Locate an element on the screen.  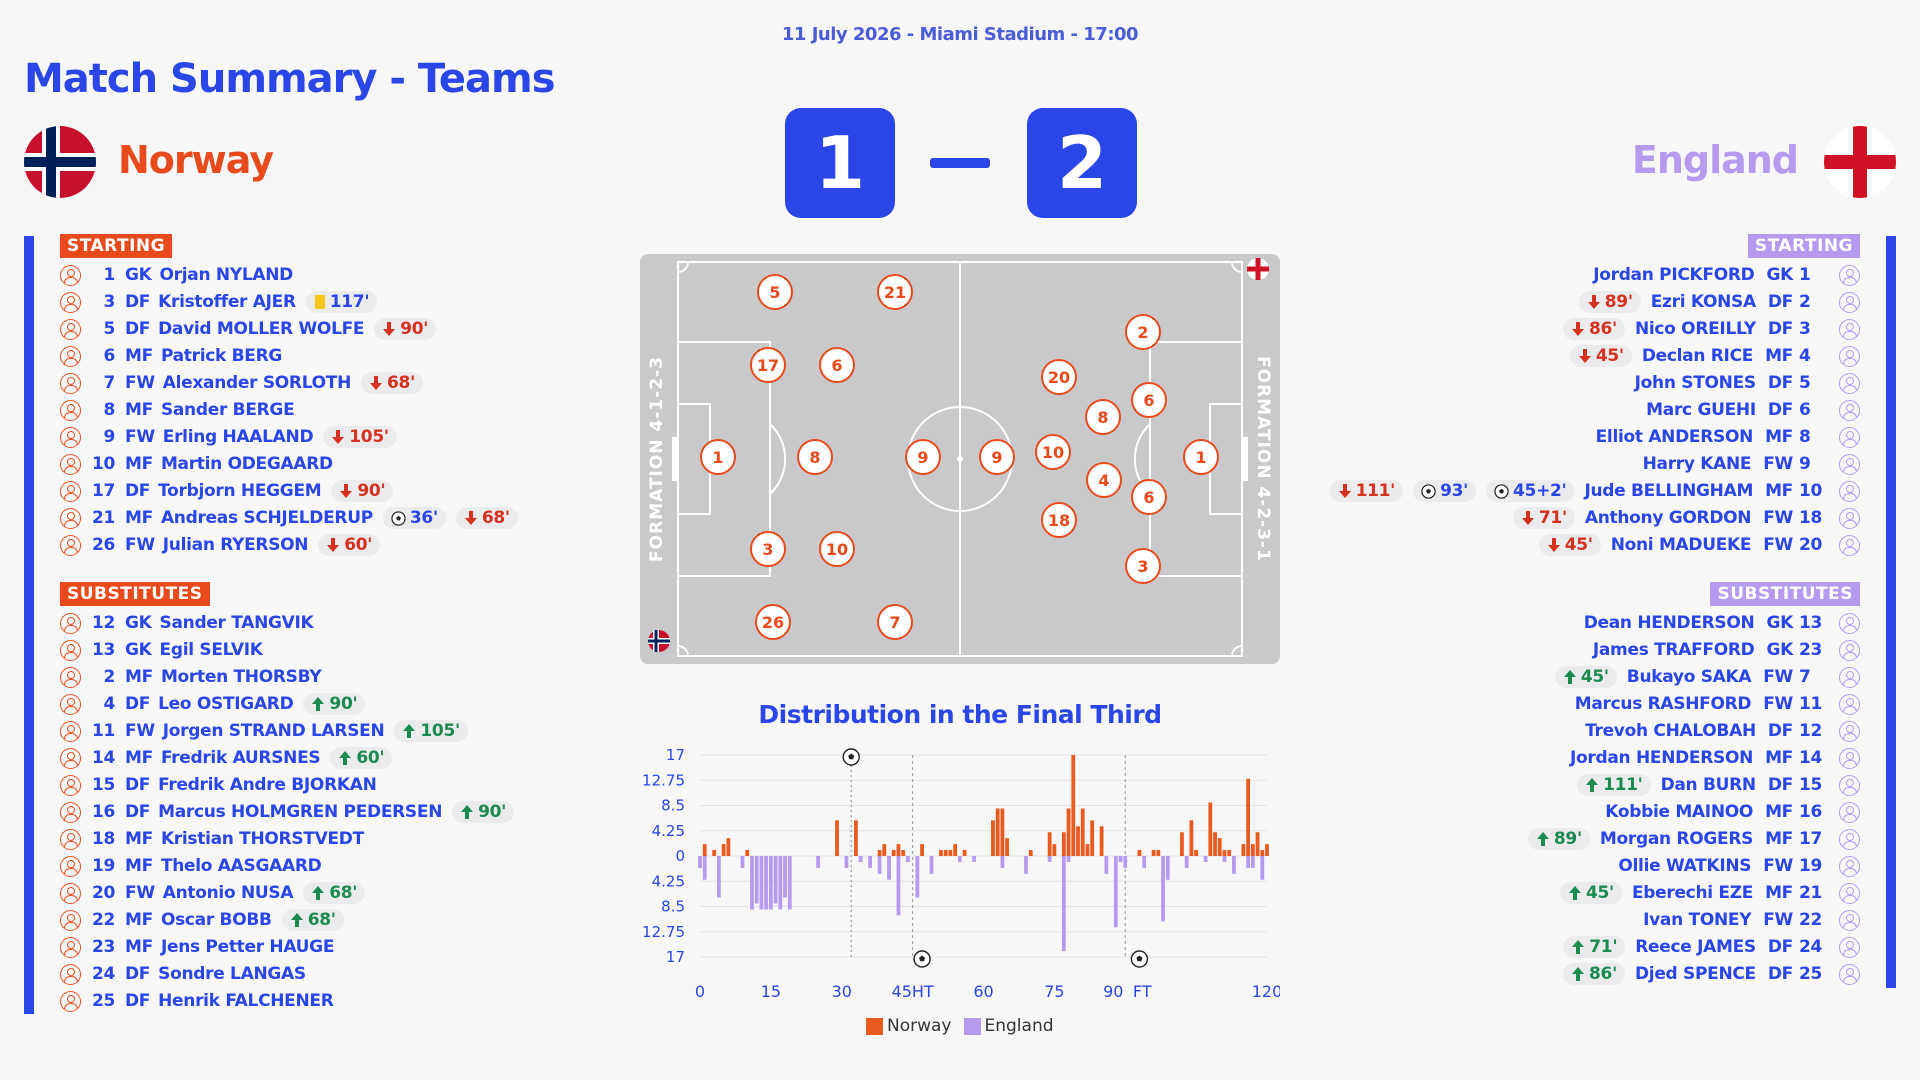
player-row: 12 GK Sander TANGVIK is located at coordinates (187, 623).